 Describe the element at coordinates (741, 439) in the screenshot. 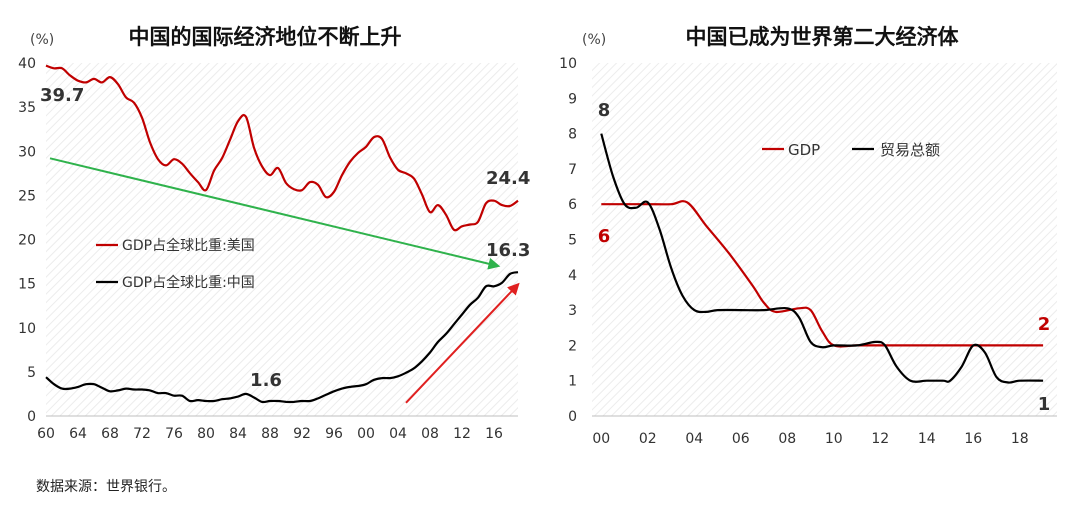

I see `x-tick-label: 06` at that location.